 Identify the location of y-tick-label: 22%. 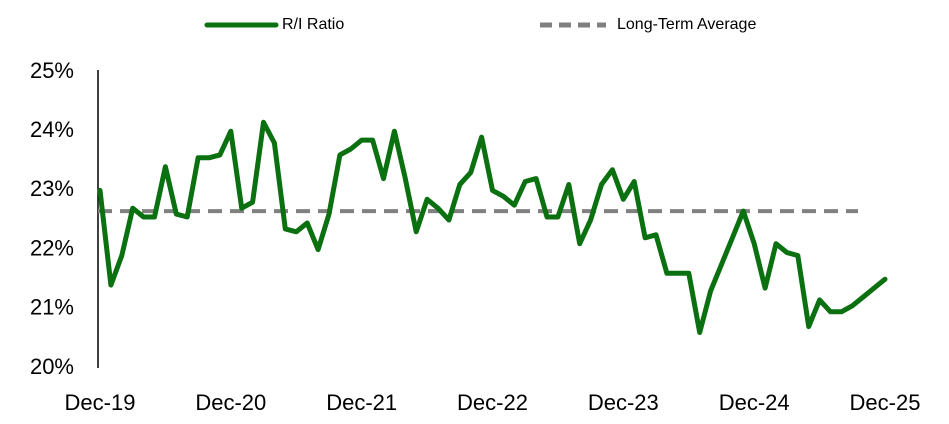
(52, 247).